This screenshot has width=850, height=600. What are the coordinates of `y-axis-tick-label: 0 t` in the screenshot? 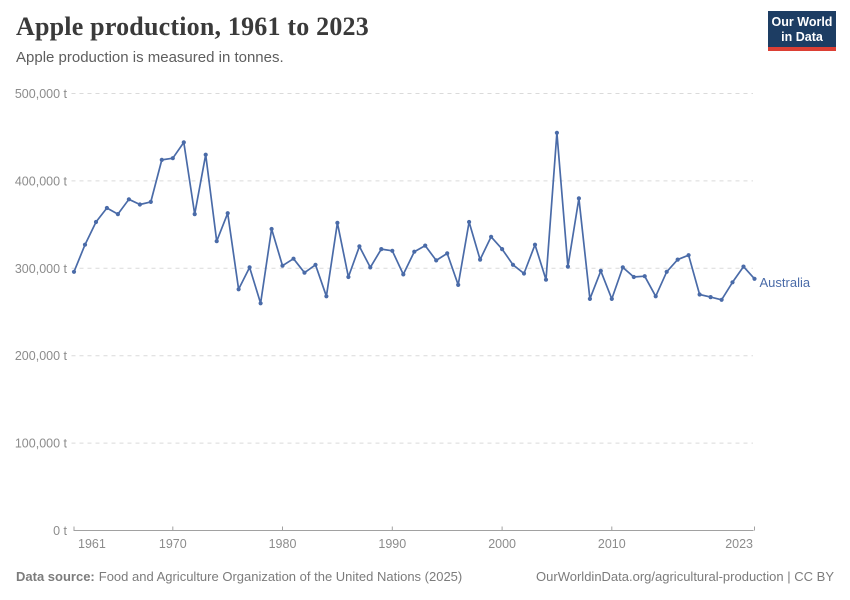 It's located at (60, 531).